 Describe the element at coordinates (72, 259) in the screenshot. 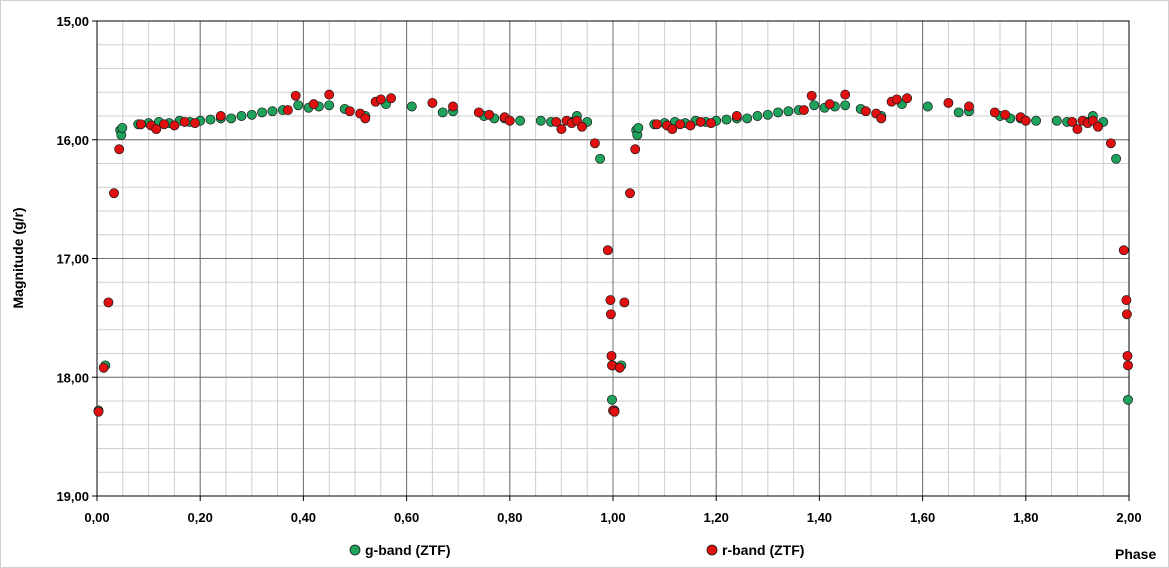

I see `y-tick-label: 17,00` at that location.